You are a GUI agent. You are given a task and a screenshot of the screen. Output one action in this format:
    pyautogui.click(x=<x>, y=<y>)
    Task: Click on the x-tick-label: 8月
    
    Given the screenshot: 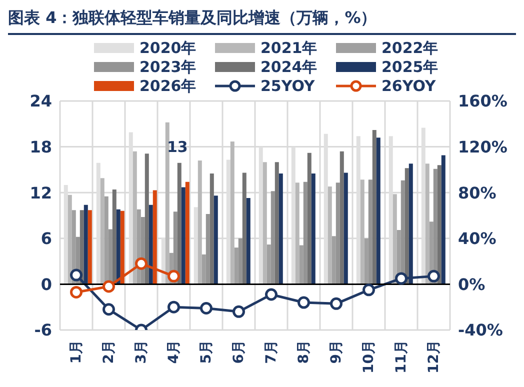 What is the action you would take?
    pyautogui.click(x=304, y=352)
    